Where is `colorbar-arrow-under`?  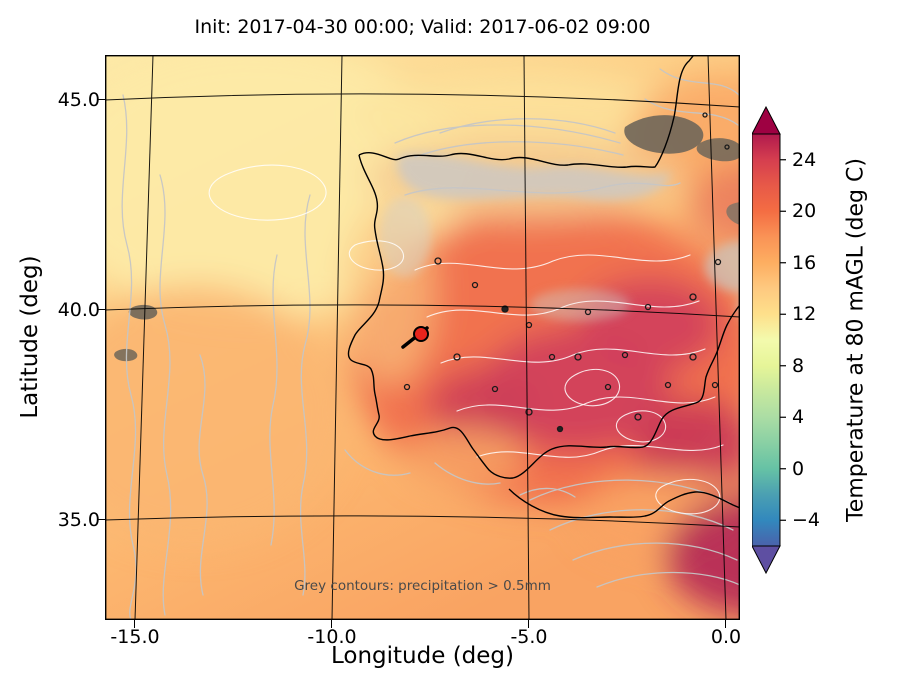
colorbar-arrow-under is located at coordinates (766, 560).